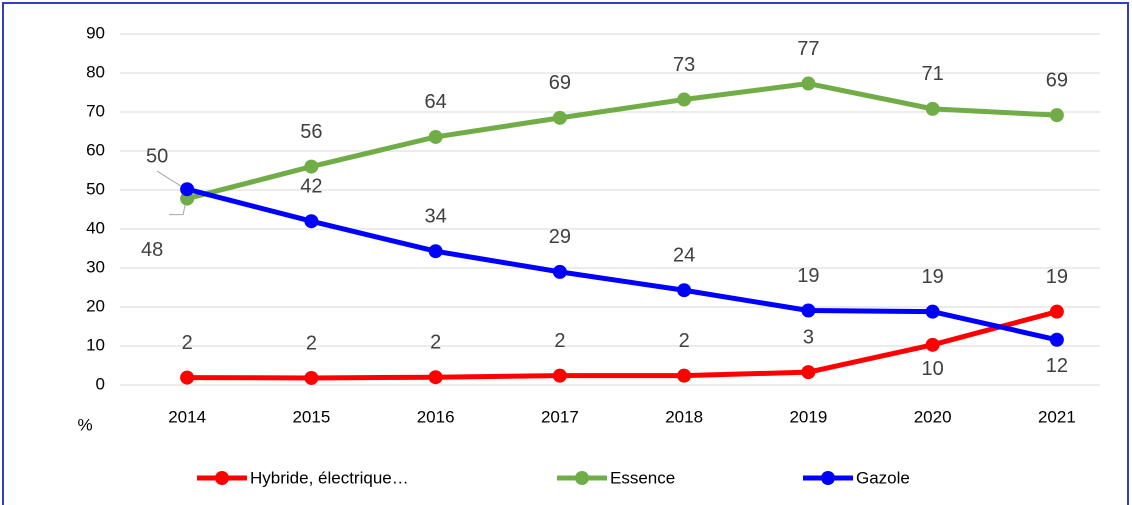 This screenshot has width=1132, height=505. Describe the element at coordinates (933, 74) in the screenshot. I see `data-label: 71` at that location.